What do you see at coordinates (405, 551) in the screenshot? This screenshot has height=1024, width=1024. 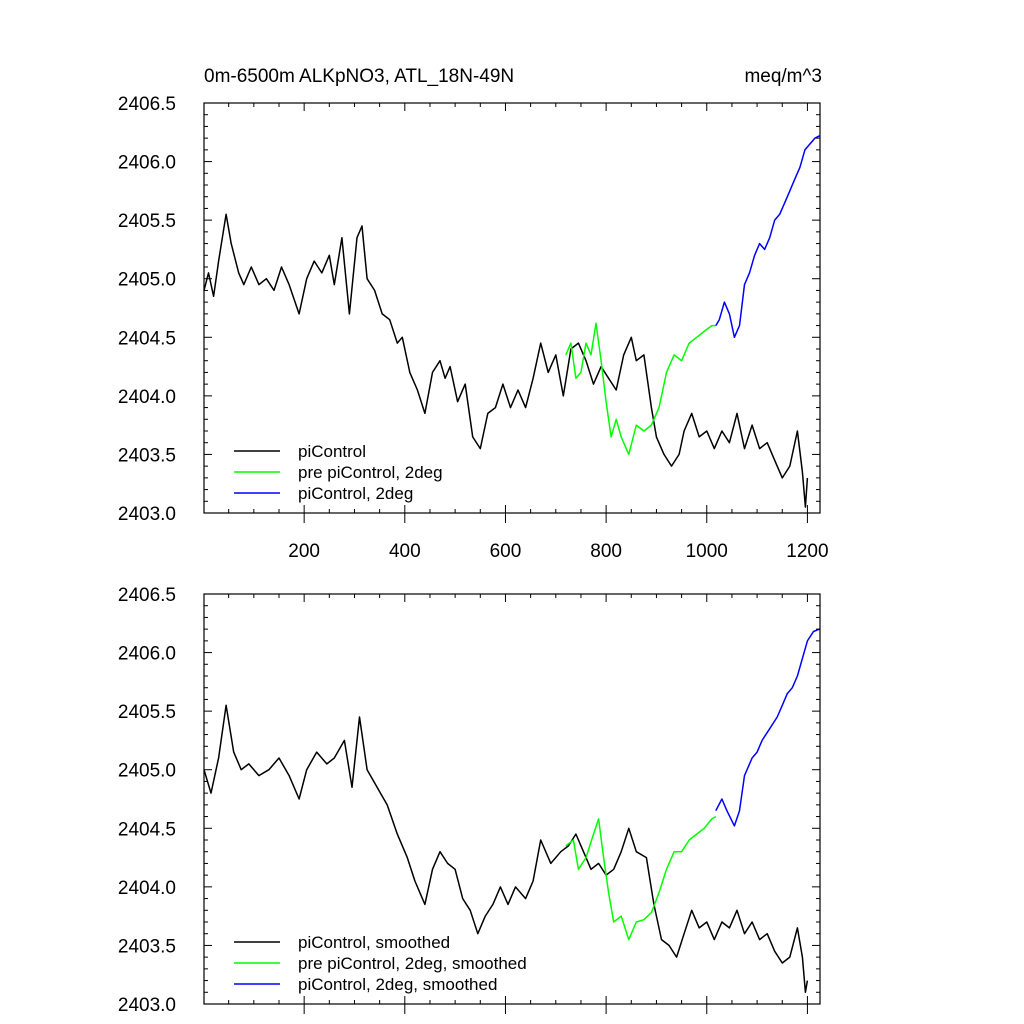 I see `x-tick-label: 400` at bounding box center [405, 551].